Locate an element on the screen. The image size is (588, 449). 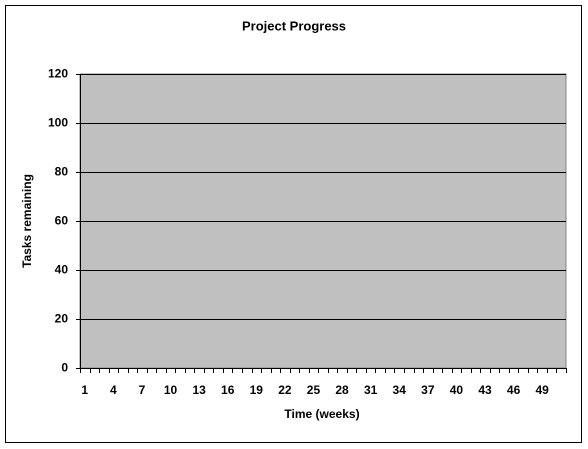
x-tick-label: 34 is located at coordinates (400, 390).